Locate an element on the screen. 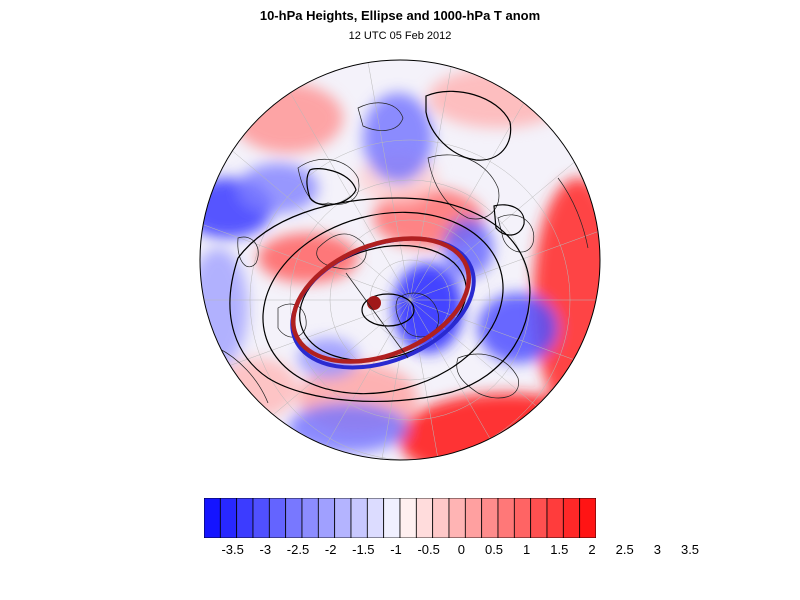  colorbar-tick-label: 2.5 is located at coordinates (624, 549).